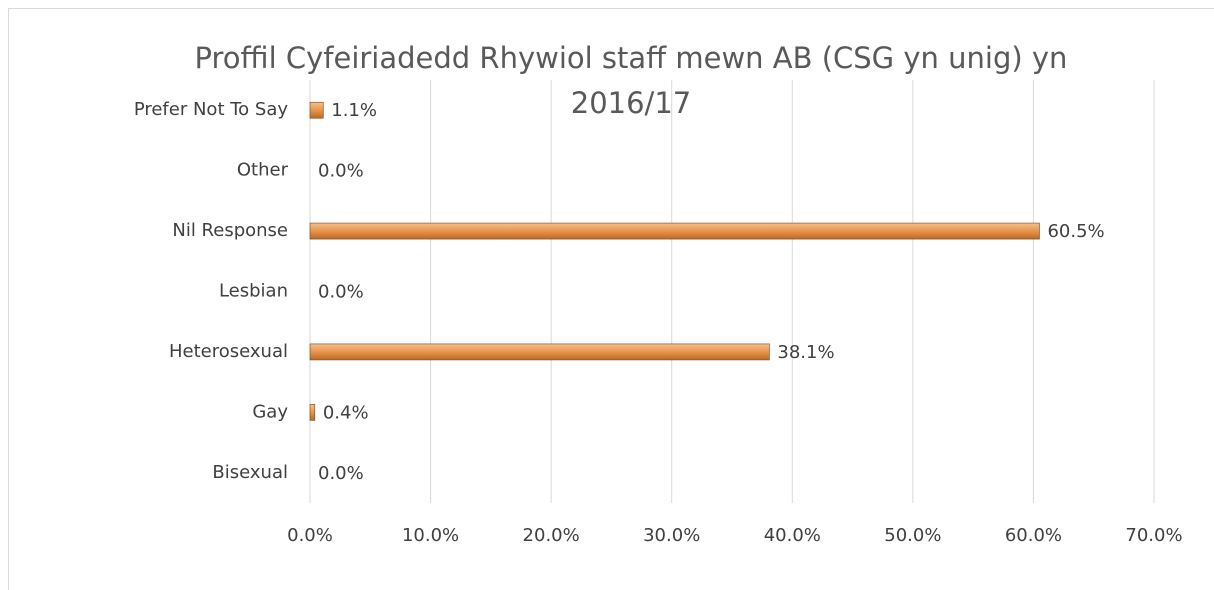 This screenshot has height=590, width=1214. Describe the element at coordinates (253, 291) in the screenshot. I see `y-tick-label: Lesbian` at that location.